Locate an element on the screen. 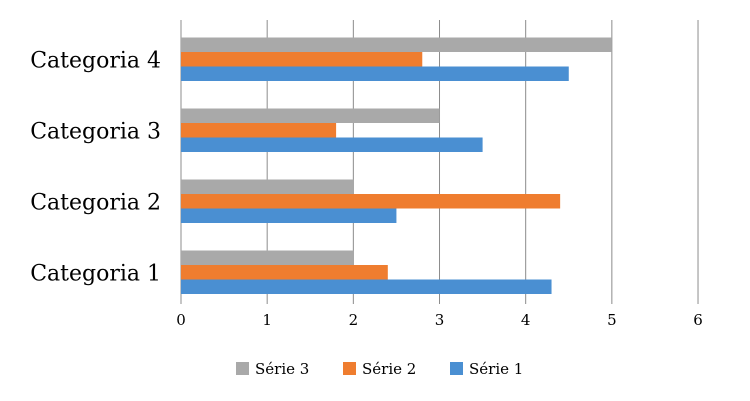  x-tick-label-6: 6 is located at coordinates (698, 320).